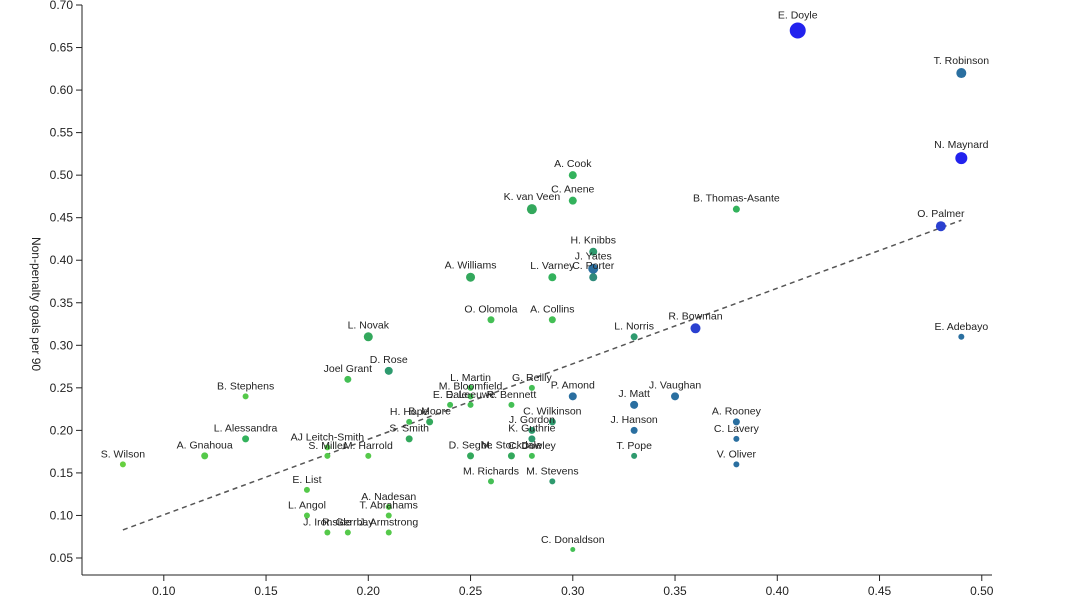 Image resolution: width=1080 pixels, height=607 pixels. What do you see at coordinates (470, 378) in the screenshot?
I see `point-label: L. Martin` at bounding box center [470, 378].